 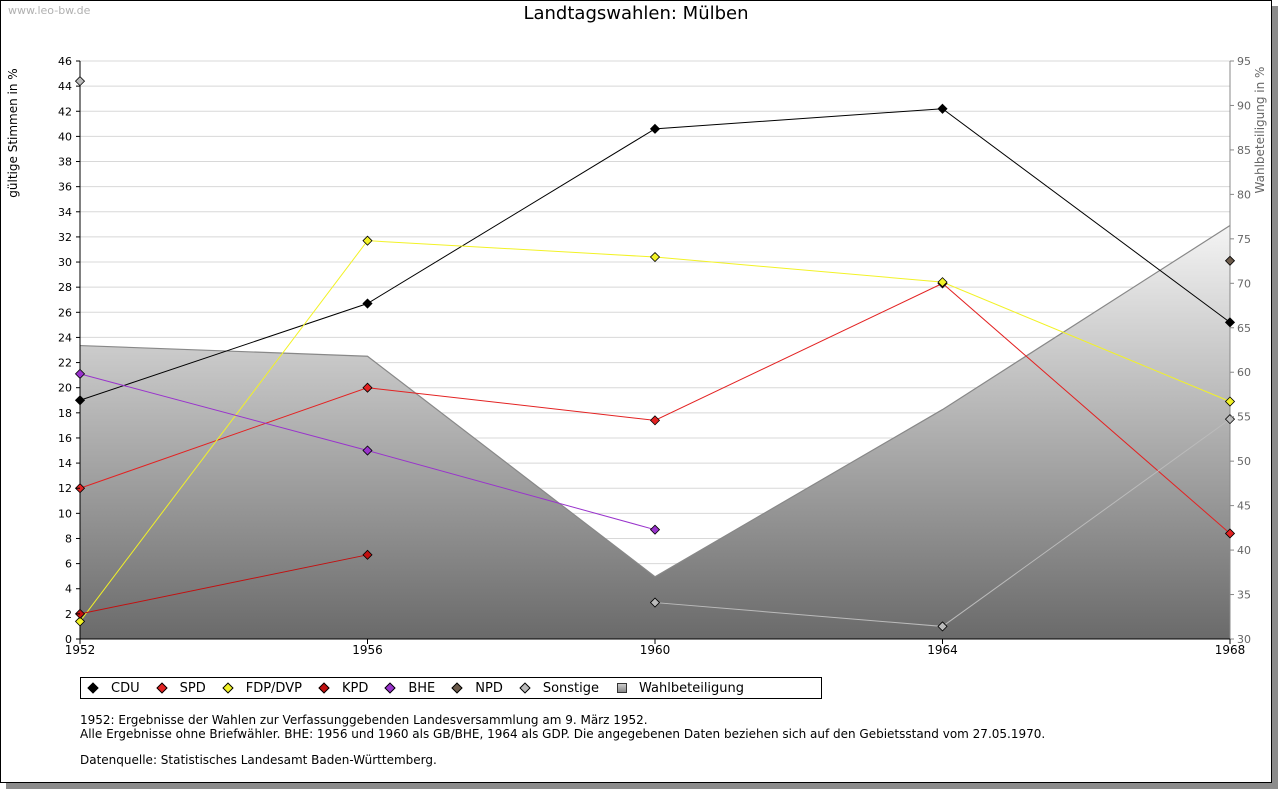 What do you see at coordinates (65, 111) in the screenshot?
I see `y-tick-label: 42` at bounding box center [65, 111].